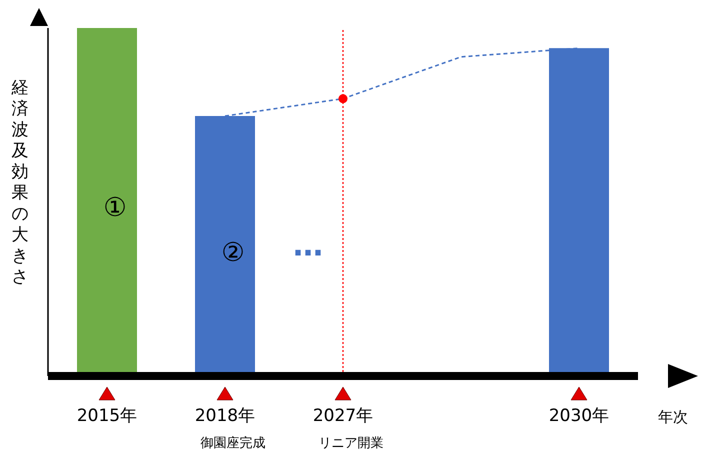  I want to click on text: リニア開業, so click(351, 443).